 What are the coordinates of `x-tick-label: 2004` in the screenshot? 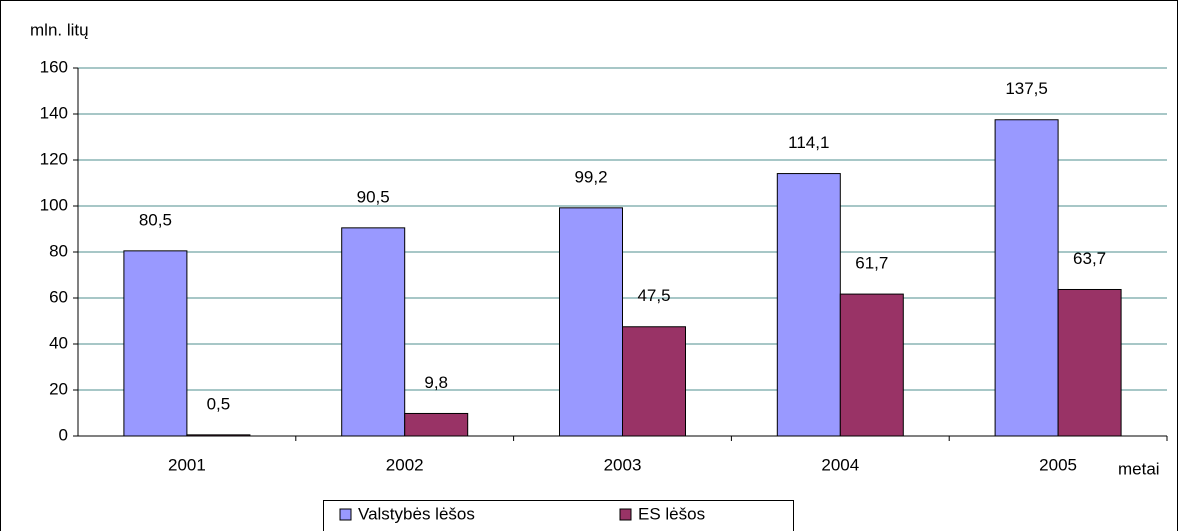 It's located at (840, 464).